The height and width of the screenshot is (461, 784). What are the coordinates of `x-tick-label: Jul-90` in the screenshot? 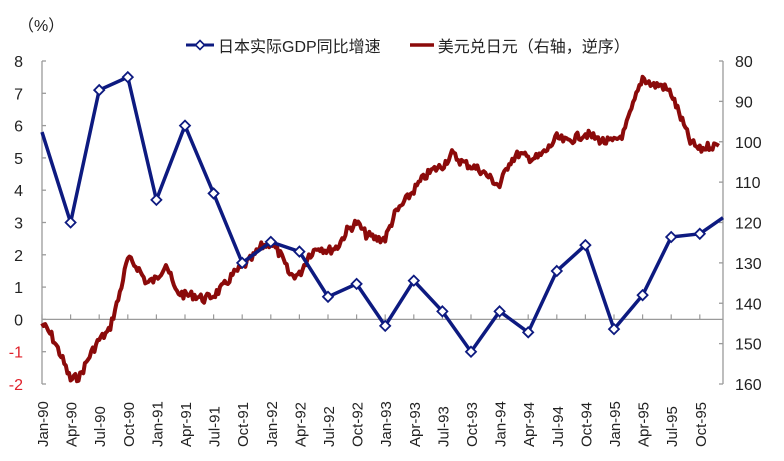 It's located at (100, 426).